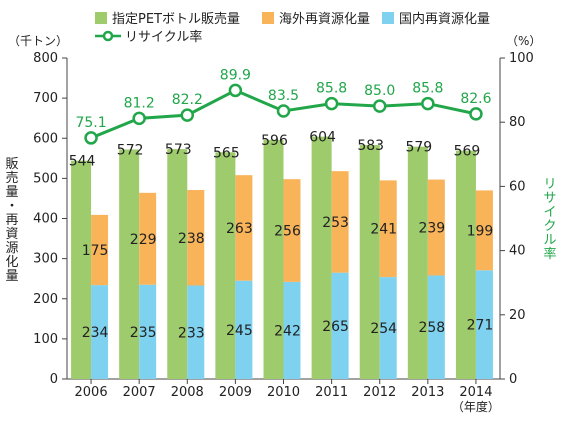  I want to click on label-pet-sales: 544, so click(82, 162).